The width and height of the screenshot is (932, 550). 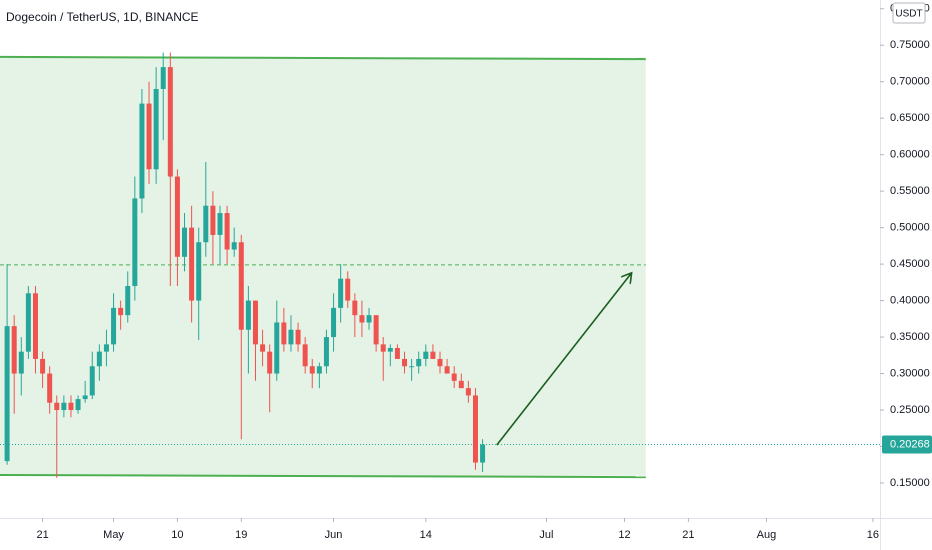 What do you see at coordinates (910, 373) in the screenshot?
I see `y-tick-label: 0.30000` at bounding box center [910, 373].